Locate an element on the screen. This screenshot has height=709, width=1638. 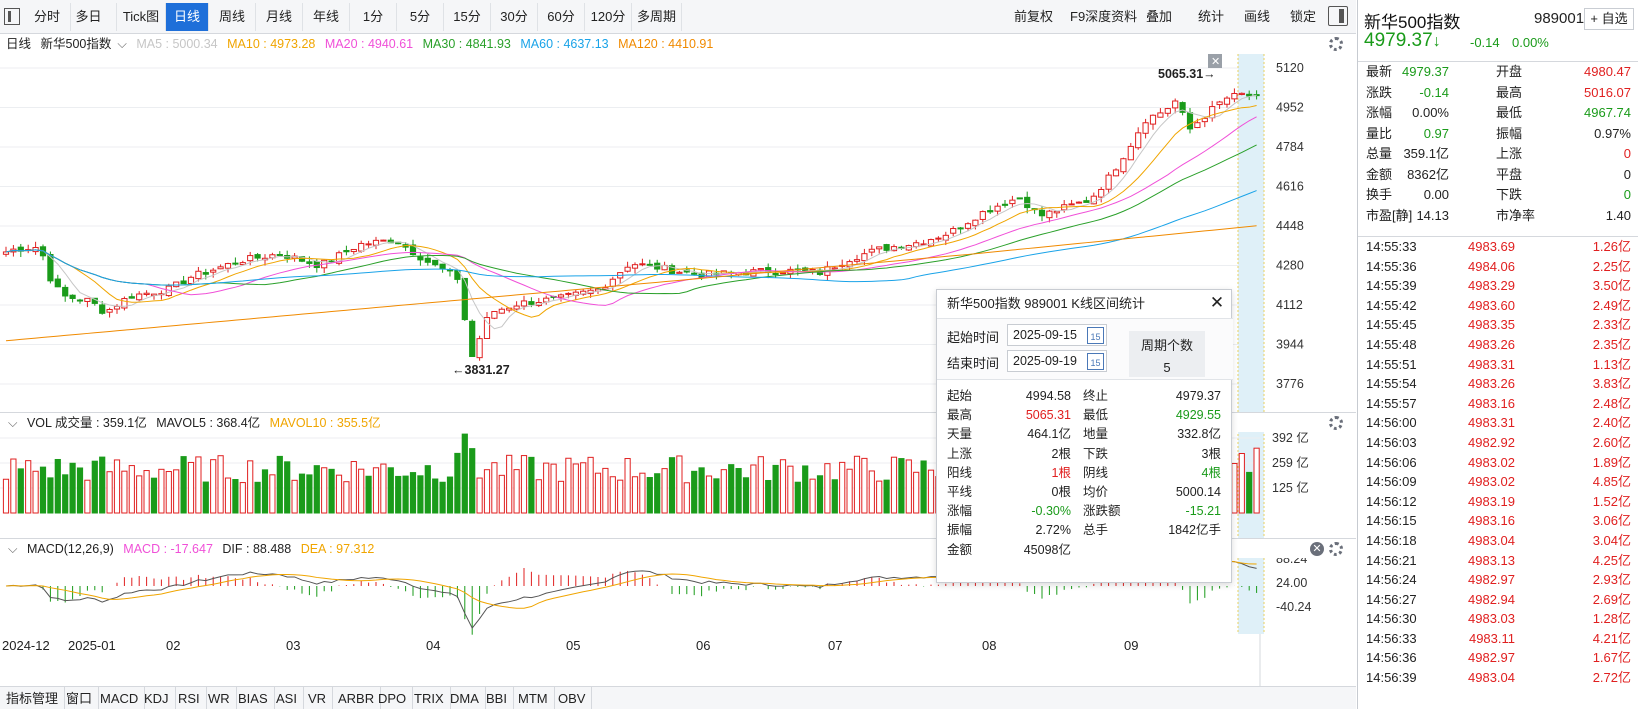
indicator-15: OBV is located at coordinates (572, 698).